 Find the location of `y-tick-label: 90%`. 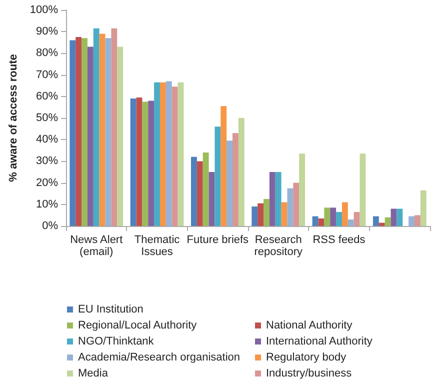

y-tick-label: 90% is located at coordinates (47, 32).